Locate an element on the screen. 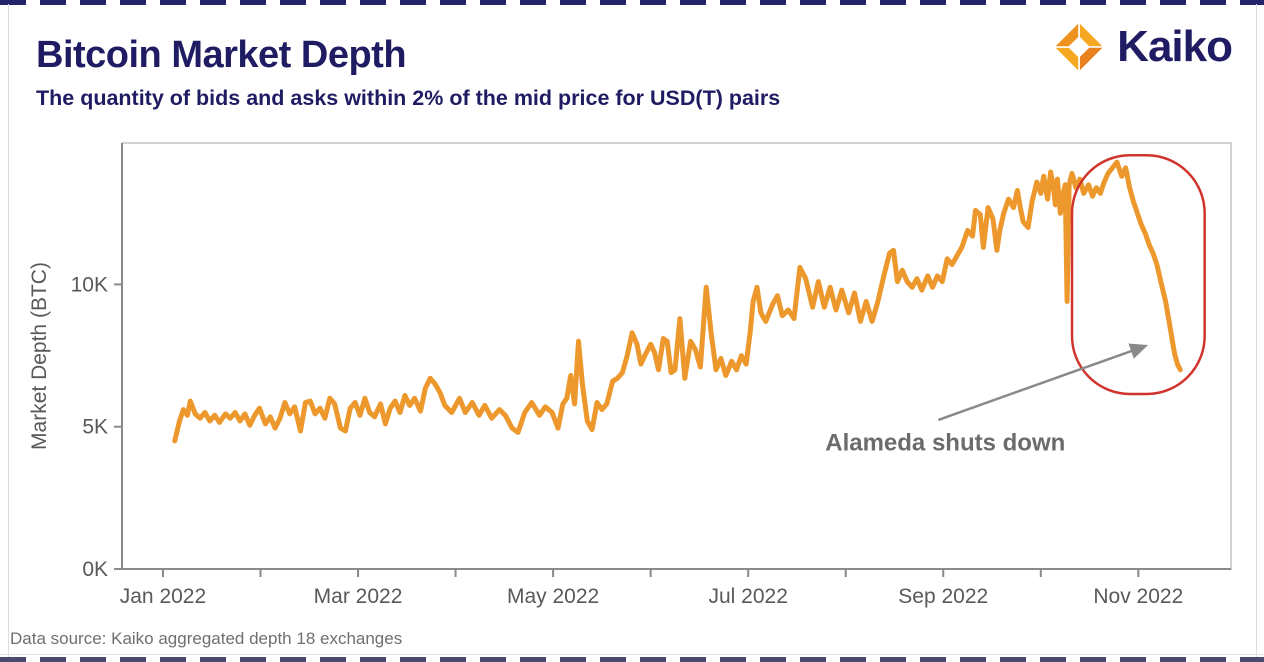 The width and height of the screenshot is (1264, 662). x-tick-label: Jan 2022 is located at coordinates (163, 596).